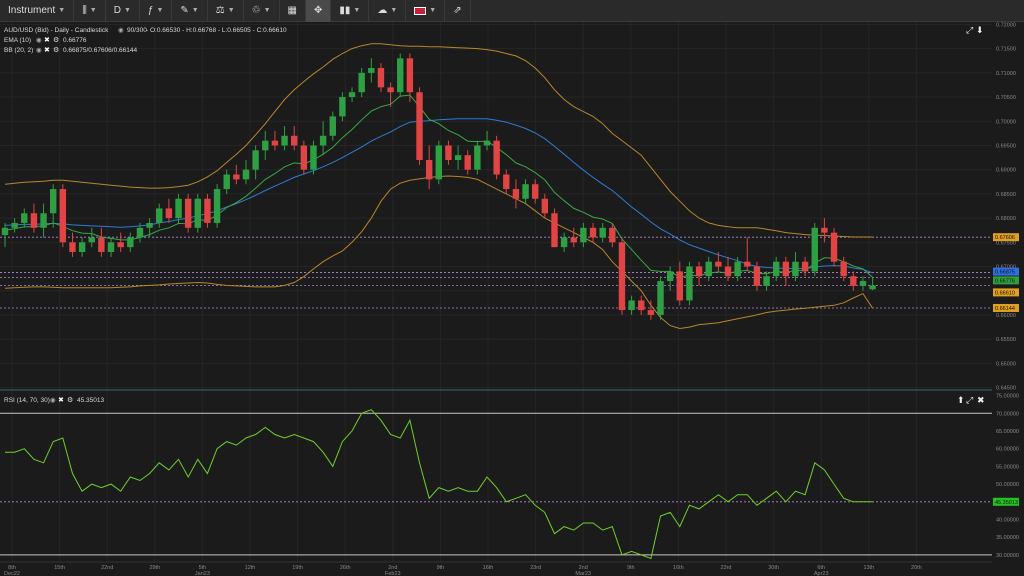  What do you see at coordinates (56, 40) in the screenshot?
I see `ema-settings-icon: ⚙` at bounding box center [56, 40].